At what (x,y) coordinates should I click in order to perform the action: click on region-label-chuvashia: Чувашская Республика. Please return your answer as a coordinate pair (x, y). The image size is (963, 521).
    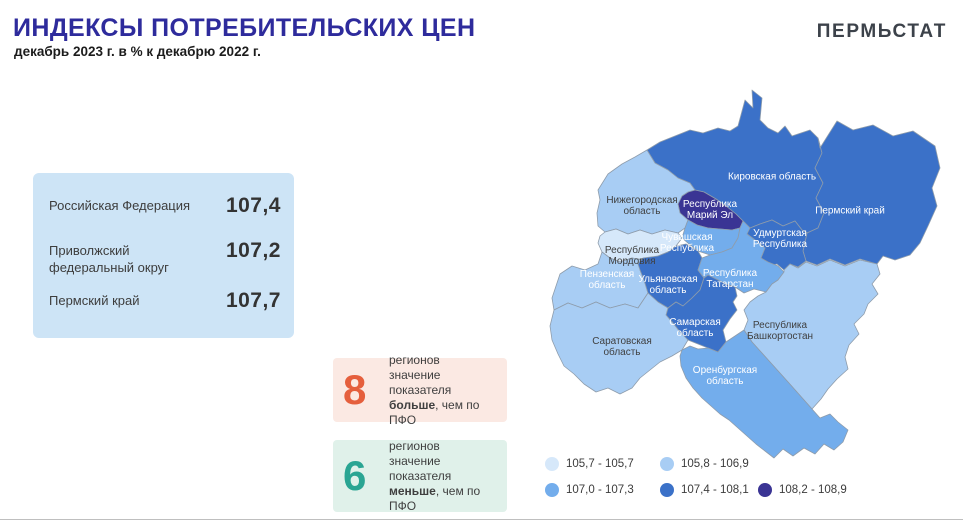
    Looking at the image, I should click on (687, 243).